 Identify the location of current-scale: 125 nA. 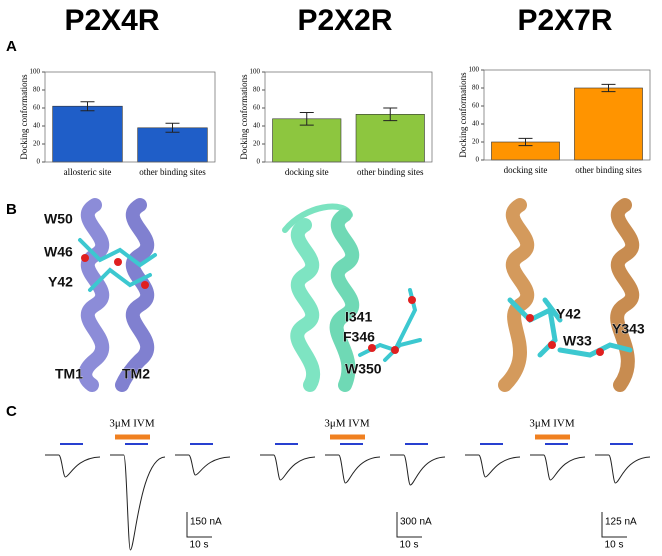
(621, 522).